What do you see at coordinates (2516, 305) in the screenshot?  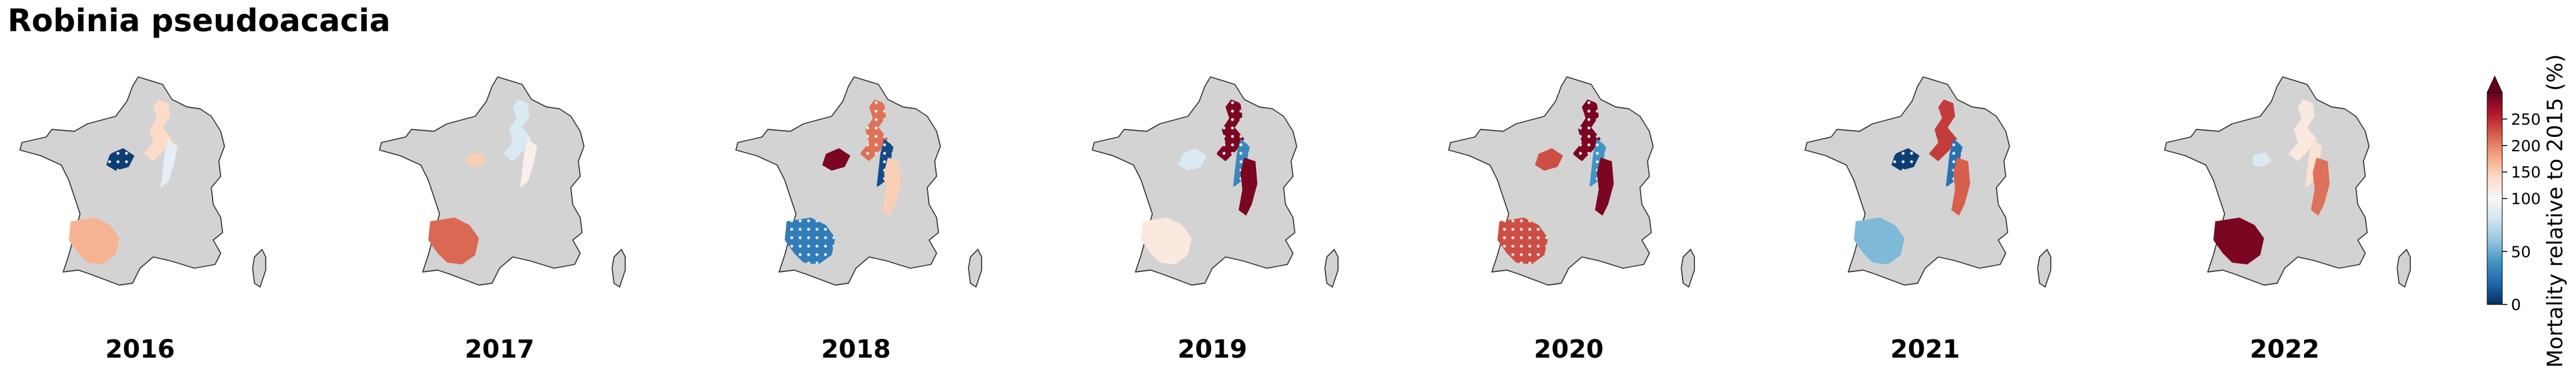 I see `colorbar-tick-label-0: 0` at bounding box center [2516, 305].